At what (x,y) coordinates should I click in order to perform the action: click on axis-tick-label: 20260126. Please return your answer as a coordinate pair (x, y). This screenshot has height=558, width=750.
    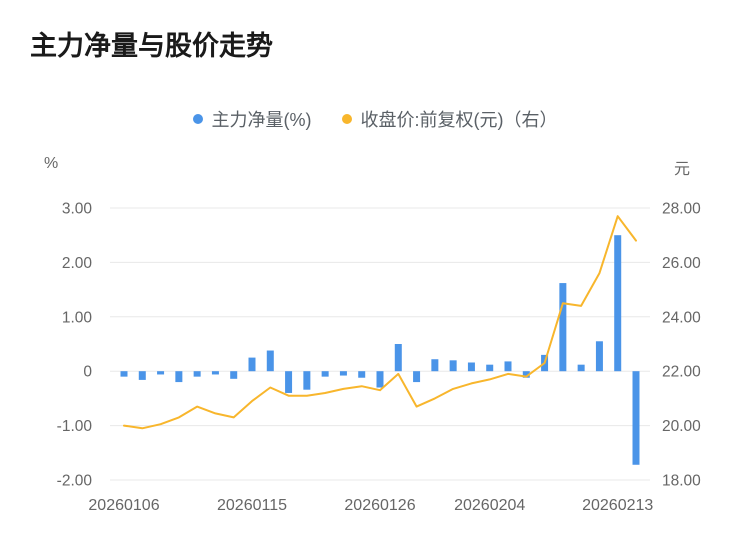
    Looking at the image, I should click on (379, 505).